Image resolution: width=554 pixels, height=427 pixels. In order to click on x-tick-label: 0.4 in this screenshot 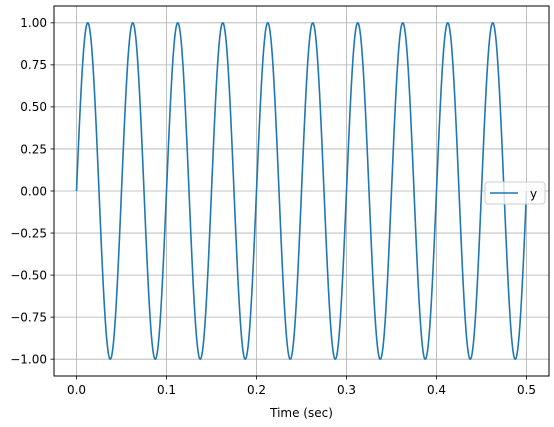, I will do `click(436, 390)`.